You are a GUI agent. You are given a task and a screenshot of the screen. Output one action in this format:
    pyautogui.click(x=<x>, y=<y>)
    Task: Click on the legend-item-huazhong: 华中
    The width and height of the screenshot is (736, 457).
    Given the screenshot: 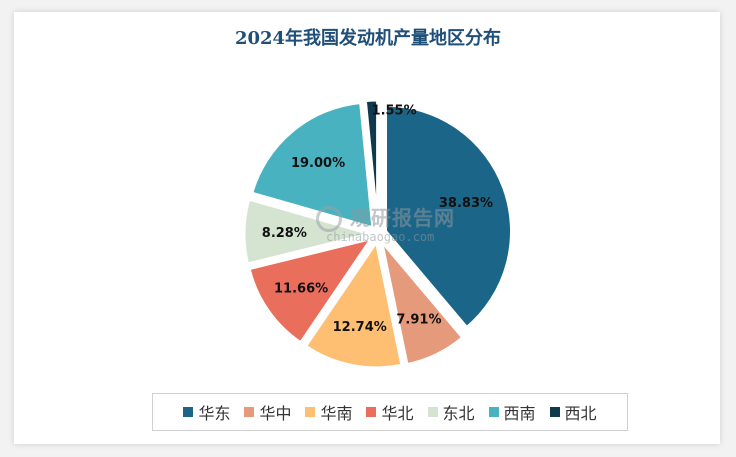 What is the action you would take?
    pyautogui.click(x=267, y=412)
    